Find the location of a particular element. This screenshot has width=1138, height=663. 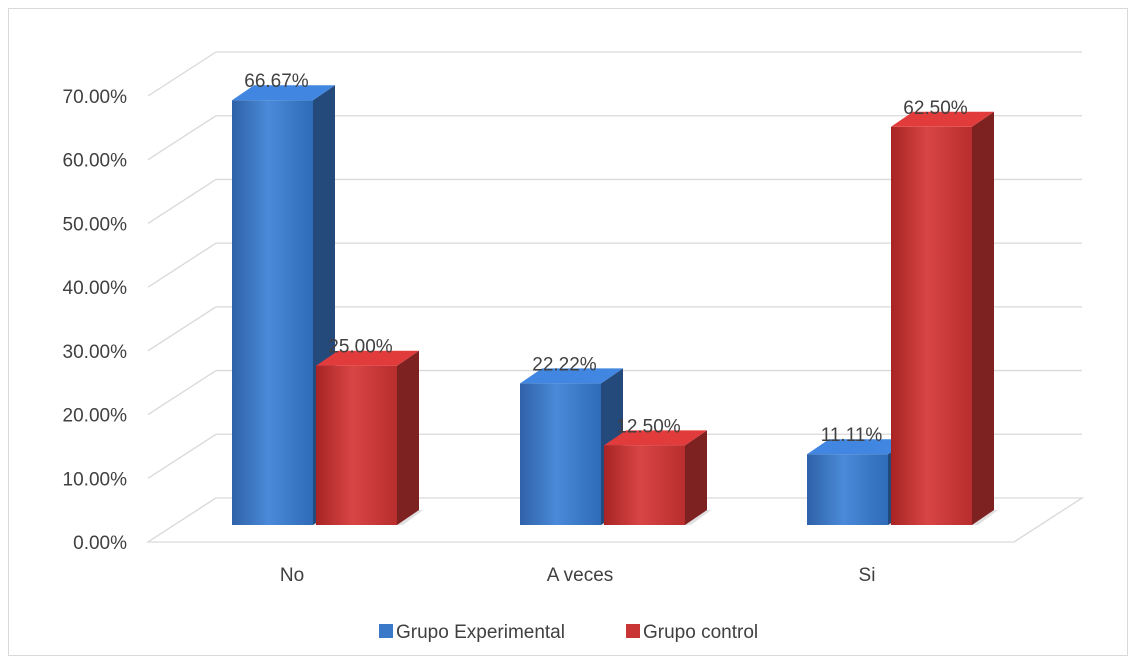

x-tick-label: No is located at coordinates (292, 575).